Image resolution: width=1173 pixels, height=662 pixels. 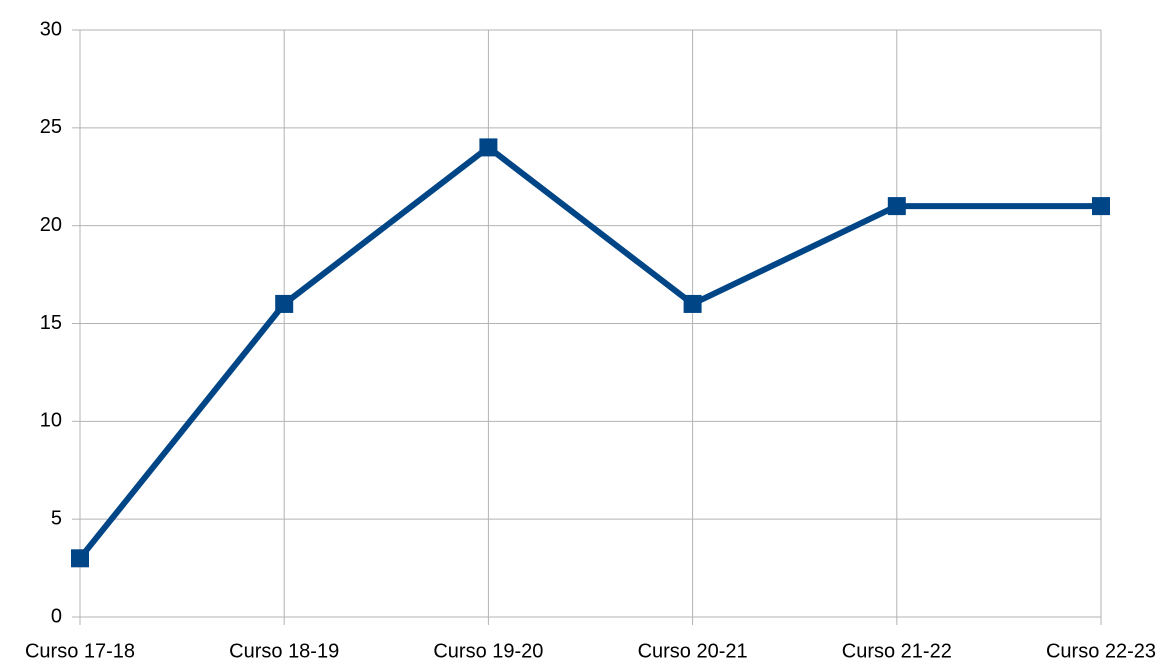 What do you see at coordinates (693, 651) in the screenshot?
I see `x-tick-label: Curso 20-21` at bounding box center [693, 651].